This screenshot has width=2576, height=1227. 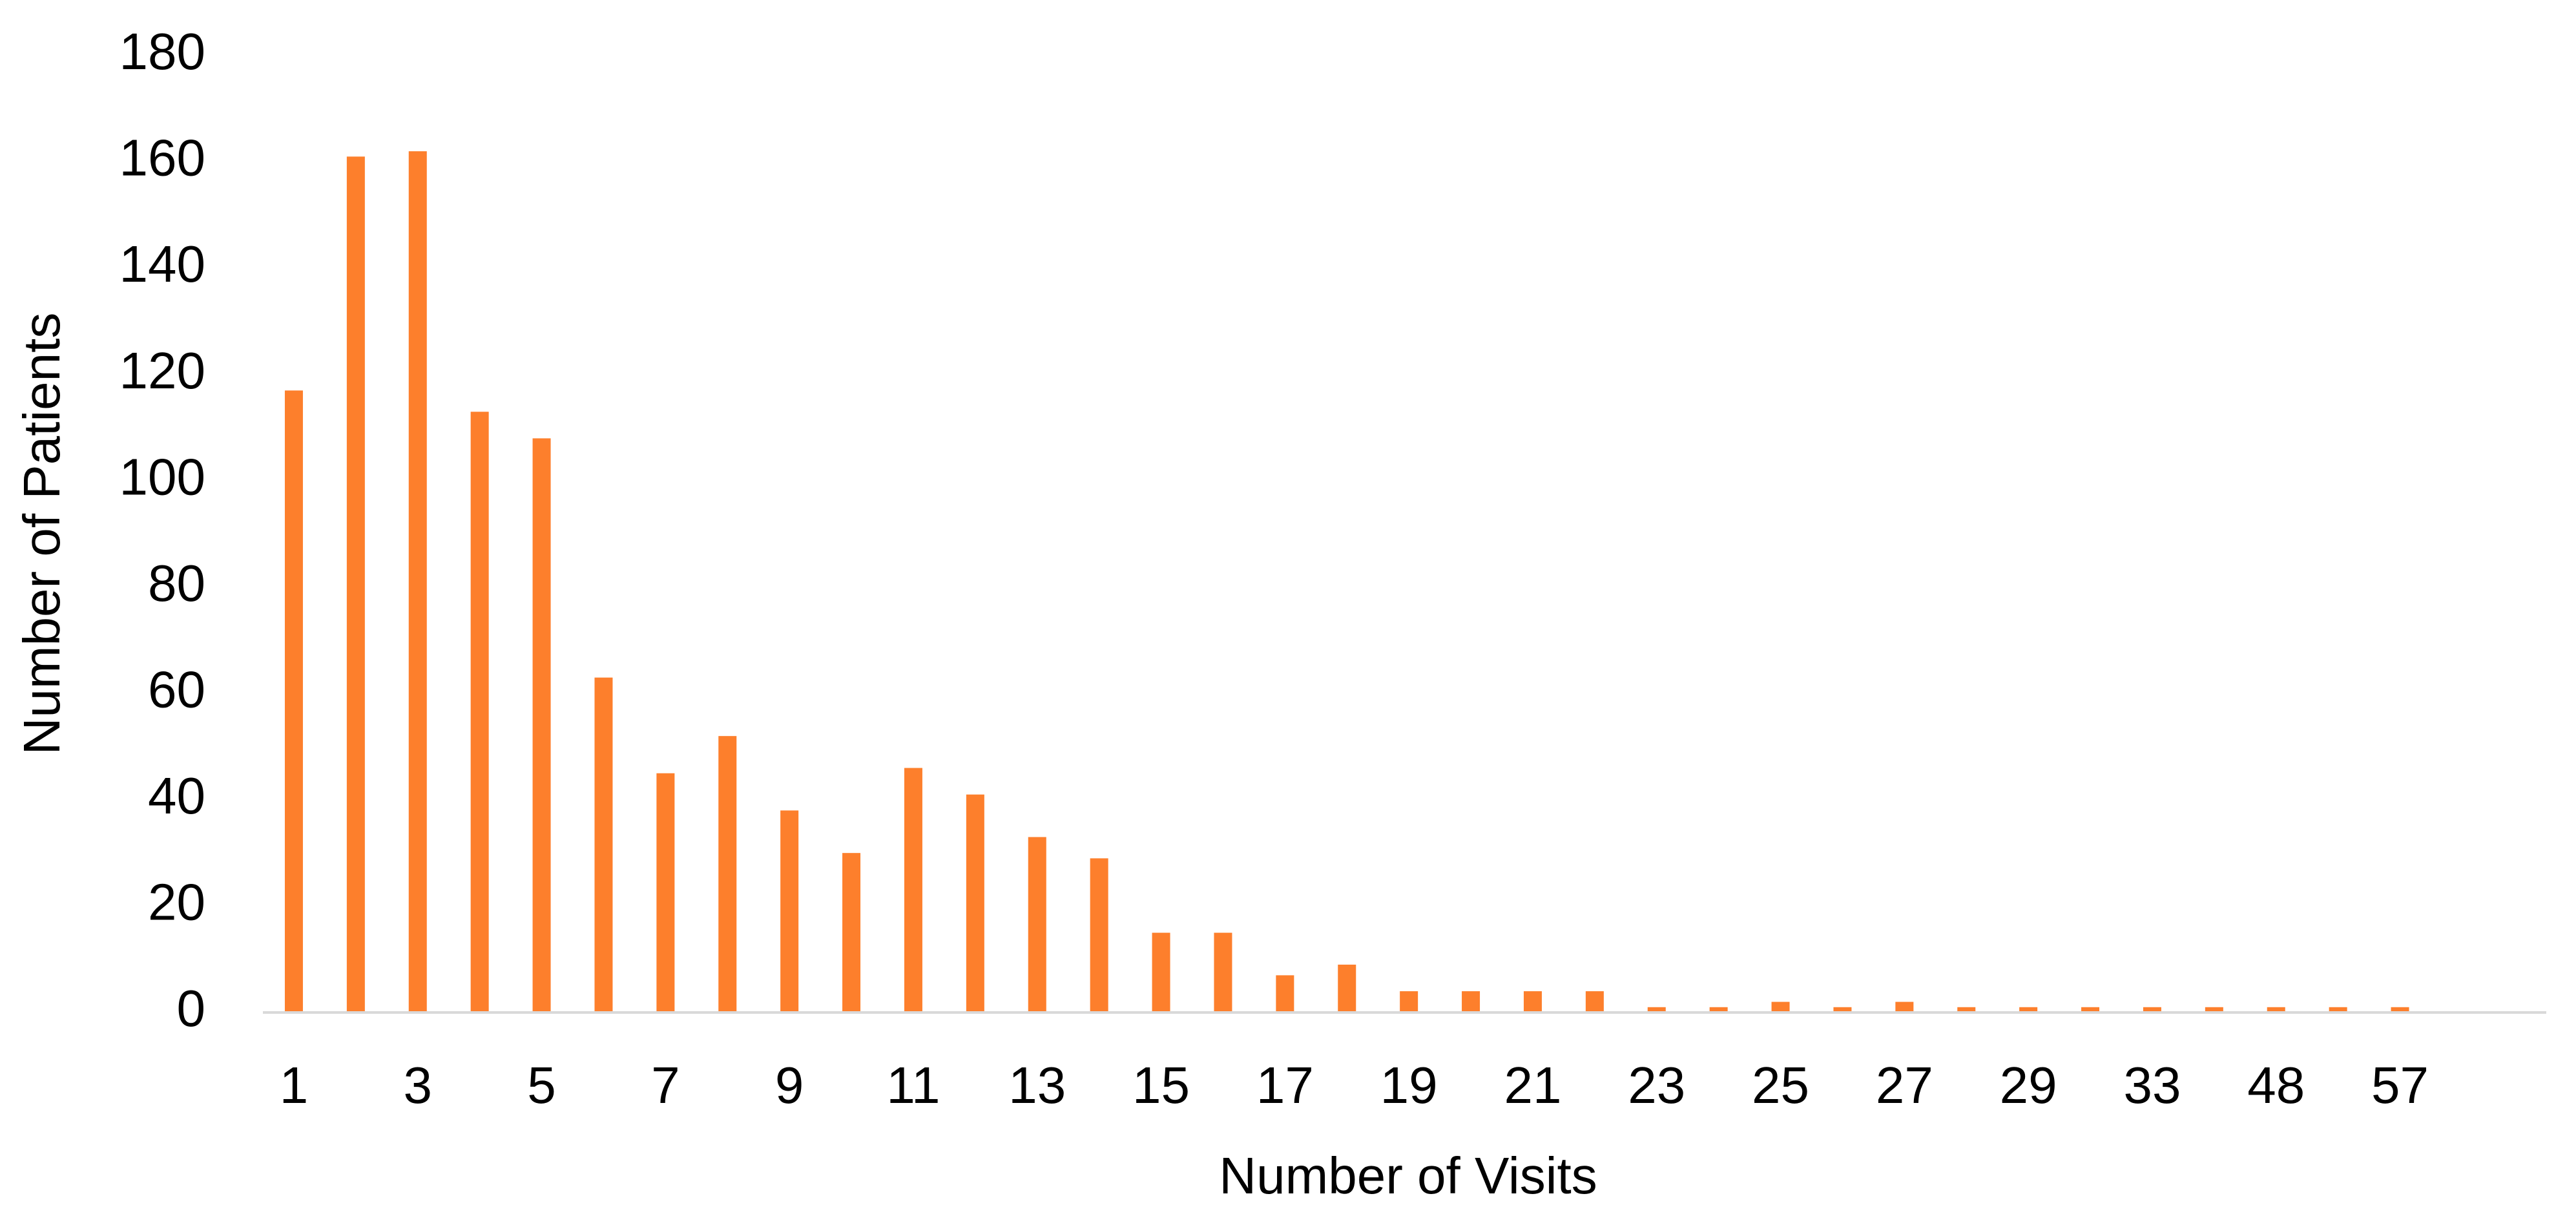 I want to click on x-tick-label: 9, so click(x=789, y=1085).